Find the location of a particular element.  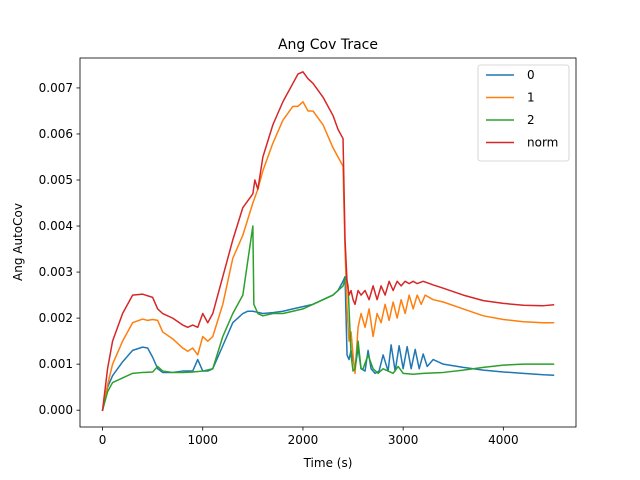

y-tick-label: 0.002 is located at coordinates (56, 318).